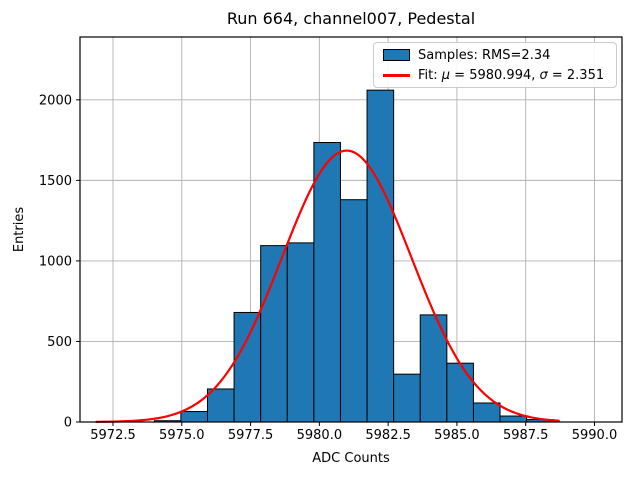 Image resolution: width=640 pixels, height=480 pixels. Describe the element at coordinates (251, 435) in the screenshot. I see `x-tick-label: 5977.5` at that location.